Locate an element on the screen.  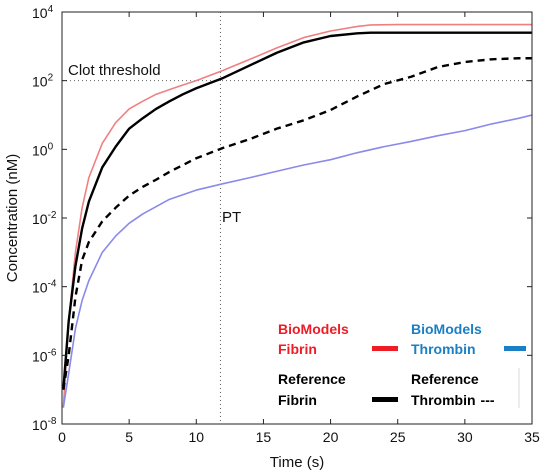
x-tick-label: 25 is located at coordinates (398, 437).